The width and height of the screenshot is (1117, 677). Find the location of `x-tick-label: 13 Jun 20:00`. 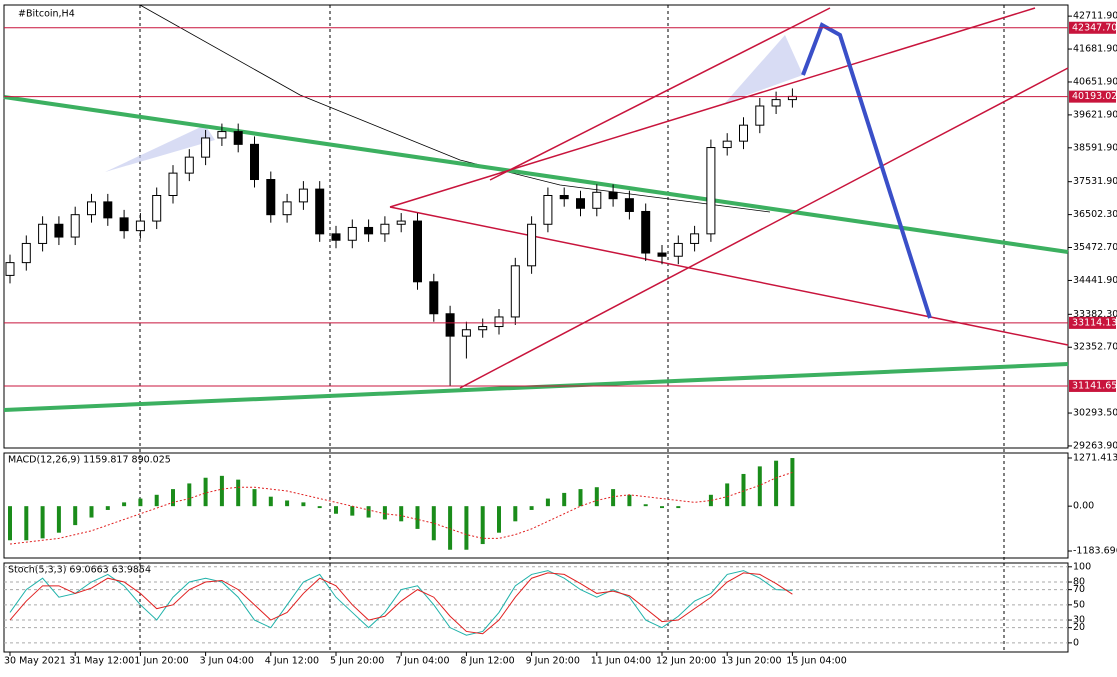

x-tick-label: 13 Jun 20:00 is located at coordinates (751, 661).